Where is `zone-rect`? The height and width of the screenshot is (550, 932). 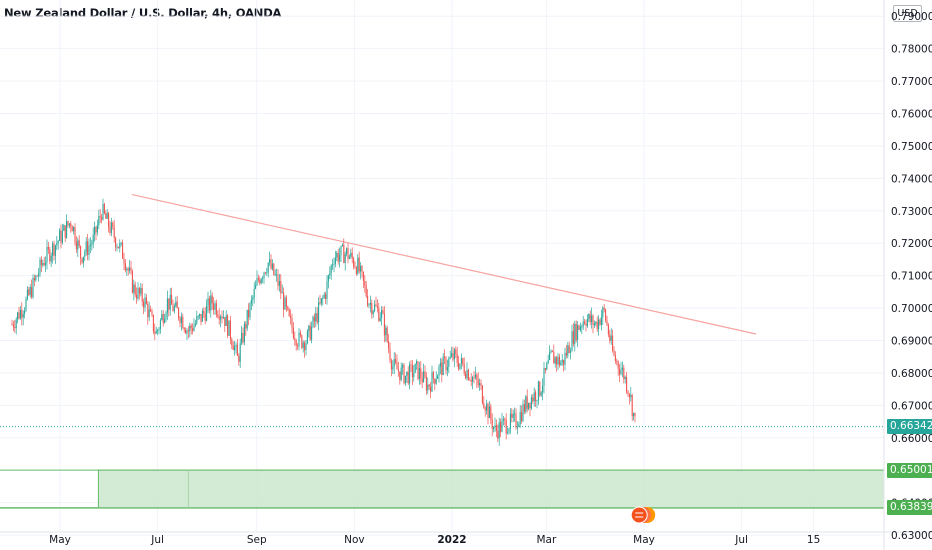
zone-rect is located at coordinates (491, 489).